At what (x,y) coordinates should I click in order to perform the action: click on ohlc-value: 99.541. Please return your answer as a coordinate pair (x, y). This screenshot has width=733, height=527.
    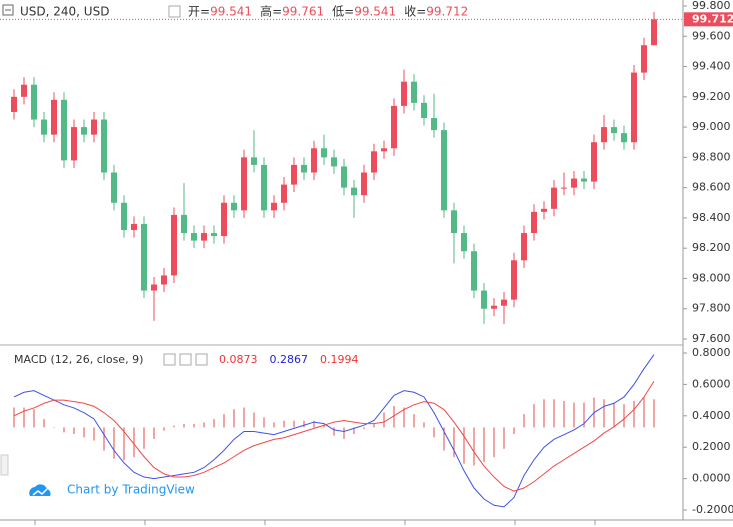
    Looking at the image, I should click on (375, 12).